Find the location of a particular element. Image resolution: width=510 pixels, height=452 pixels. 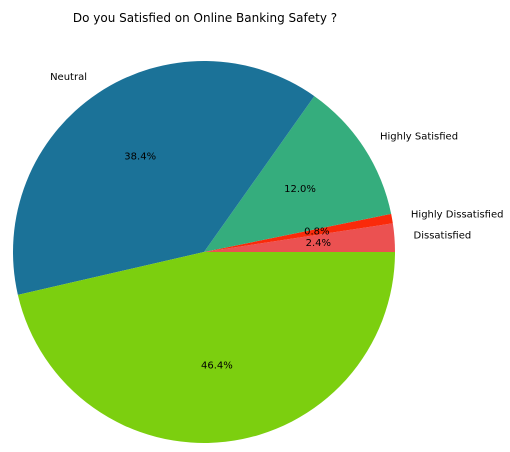

category-label-dissatisfied: Dissatisfied is located at coordinates (443, 236).